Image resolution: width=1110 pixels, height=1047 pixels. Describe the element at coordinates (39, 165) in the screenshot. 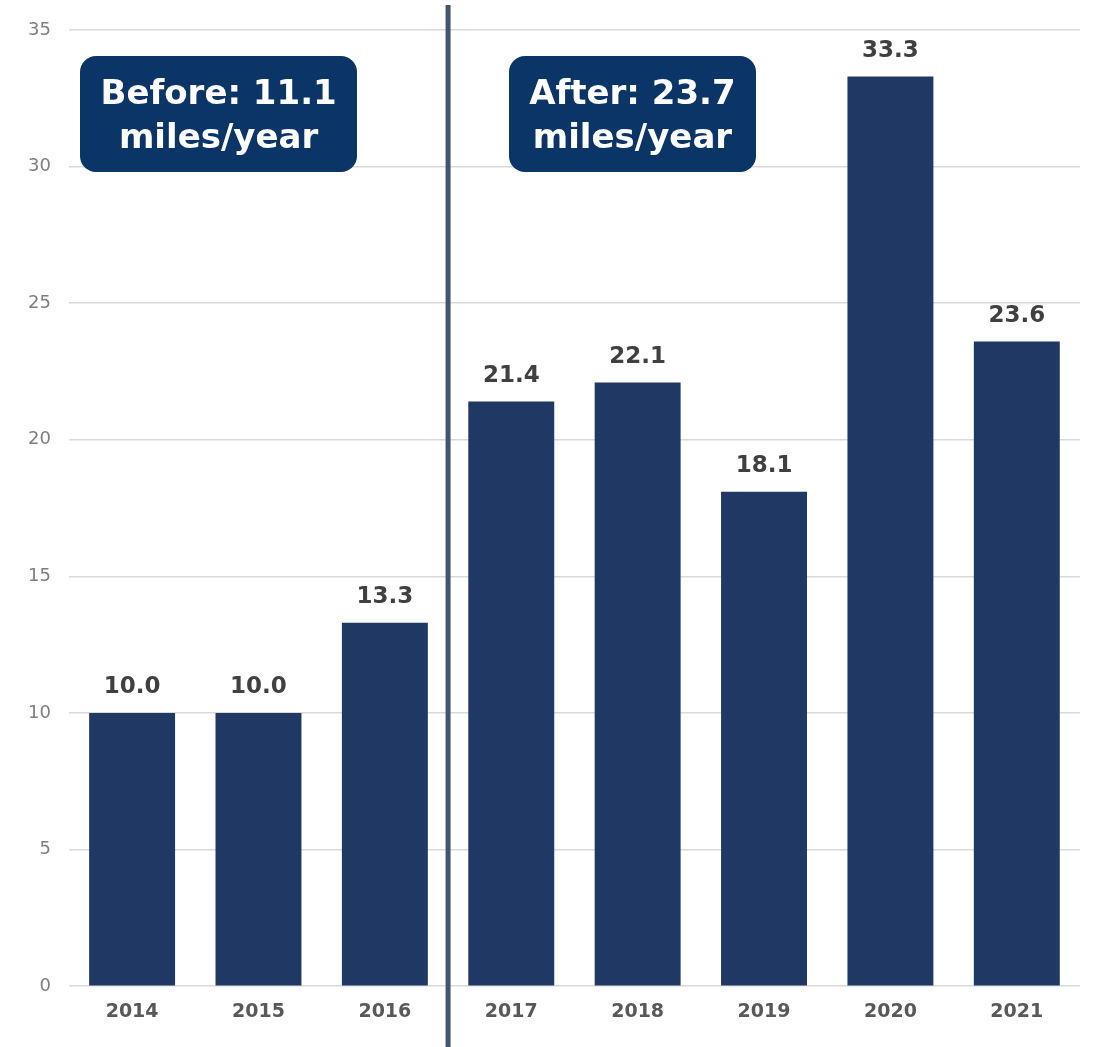

I see `y-tick-label: 30` at that location.